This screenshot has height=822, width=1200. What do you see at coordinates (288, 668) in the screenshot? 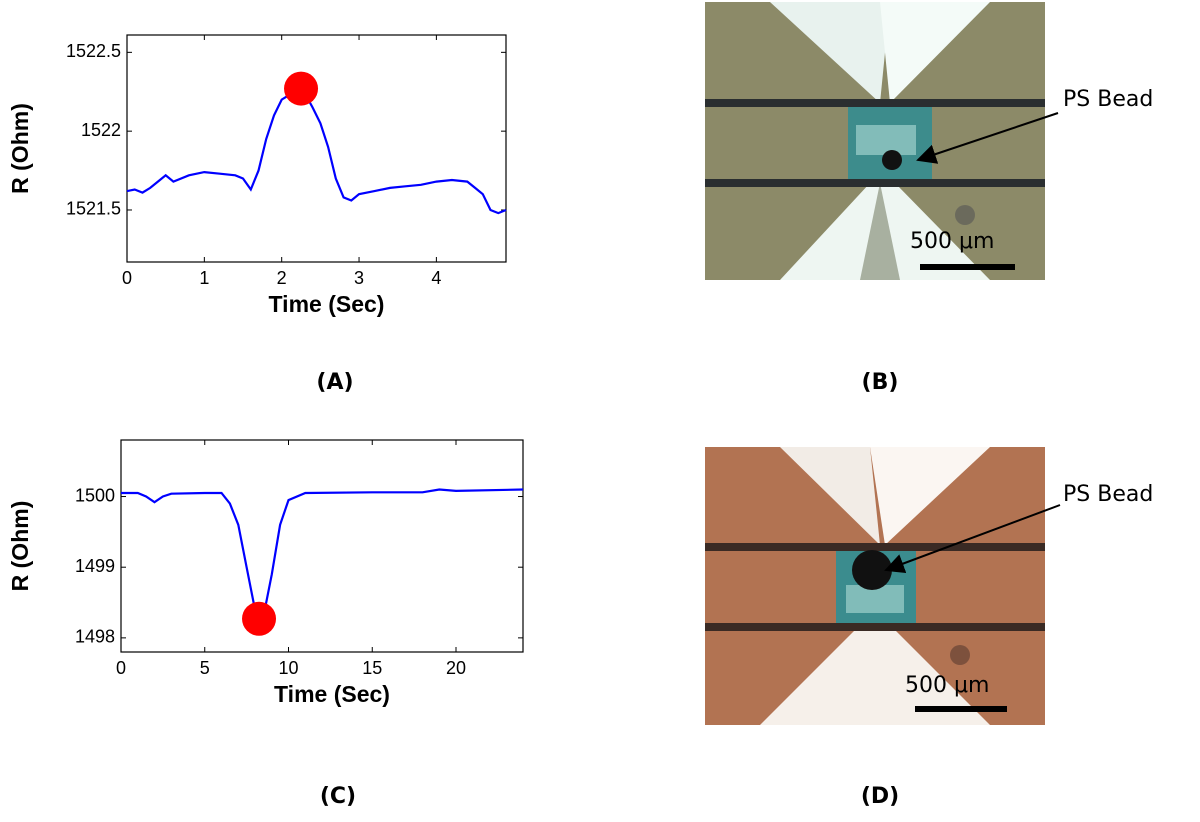
I see `x-tick-label: 10` at bounding box center [288, 668].